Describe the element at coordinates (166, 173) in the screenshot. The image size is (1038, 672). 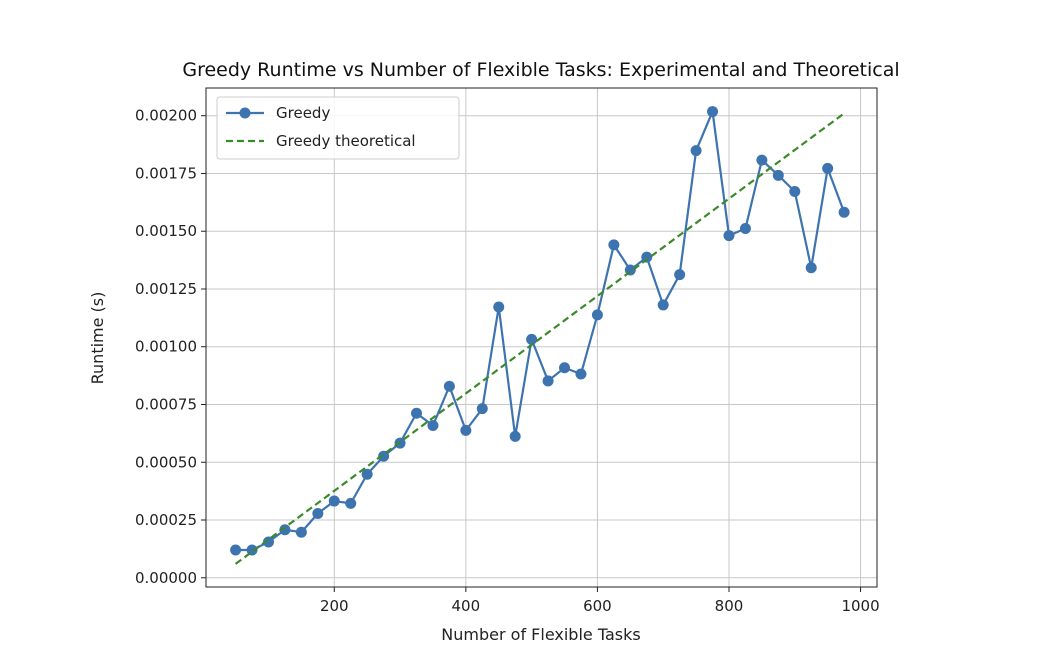
I see `y-tick-label: 0.00175` at that location.